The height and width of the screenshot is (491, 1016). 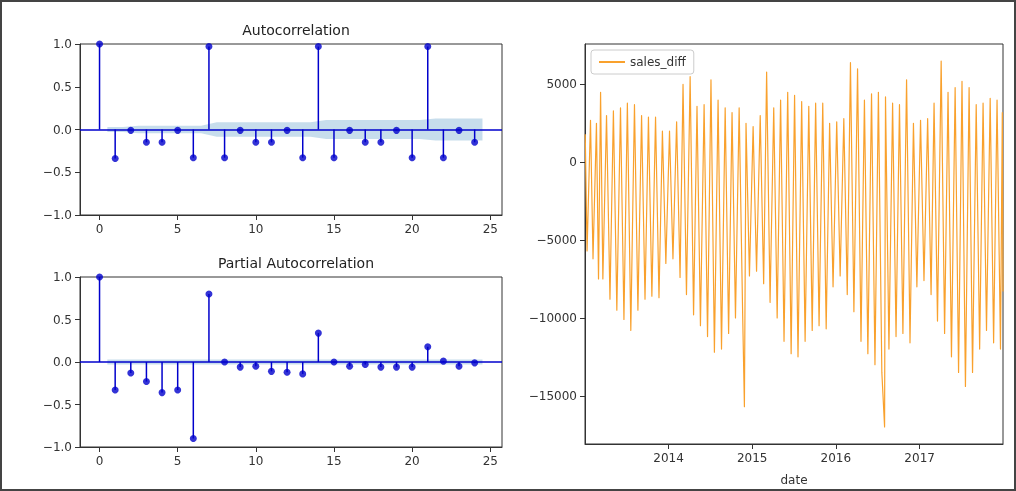 I want to click on x-axis-title: date, so click(x=794, y=480).